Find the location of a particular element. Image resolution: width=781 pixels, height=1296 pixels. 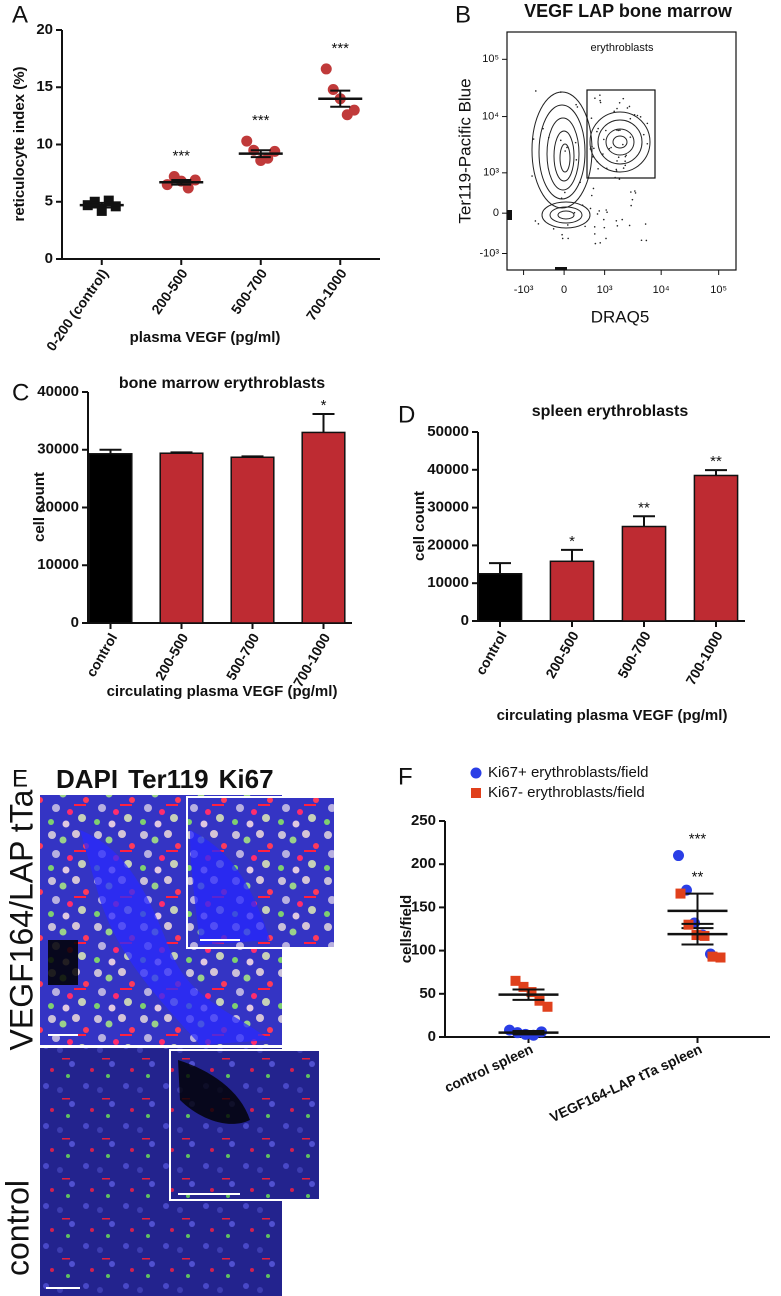

x-tick-label: control spleen is located at coordinates (488, 1068).